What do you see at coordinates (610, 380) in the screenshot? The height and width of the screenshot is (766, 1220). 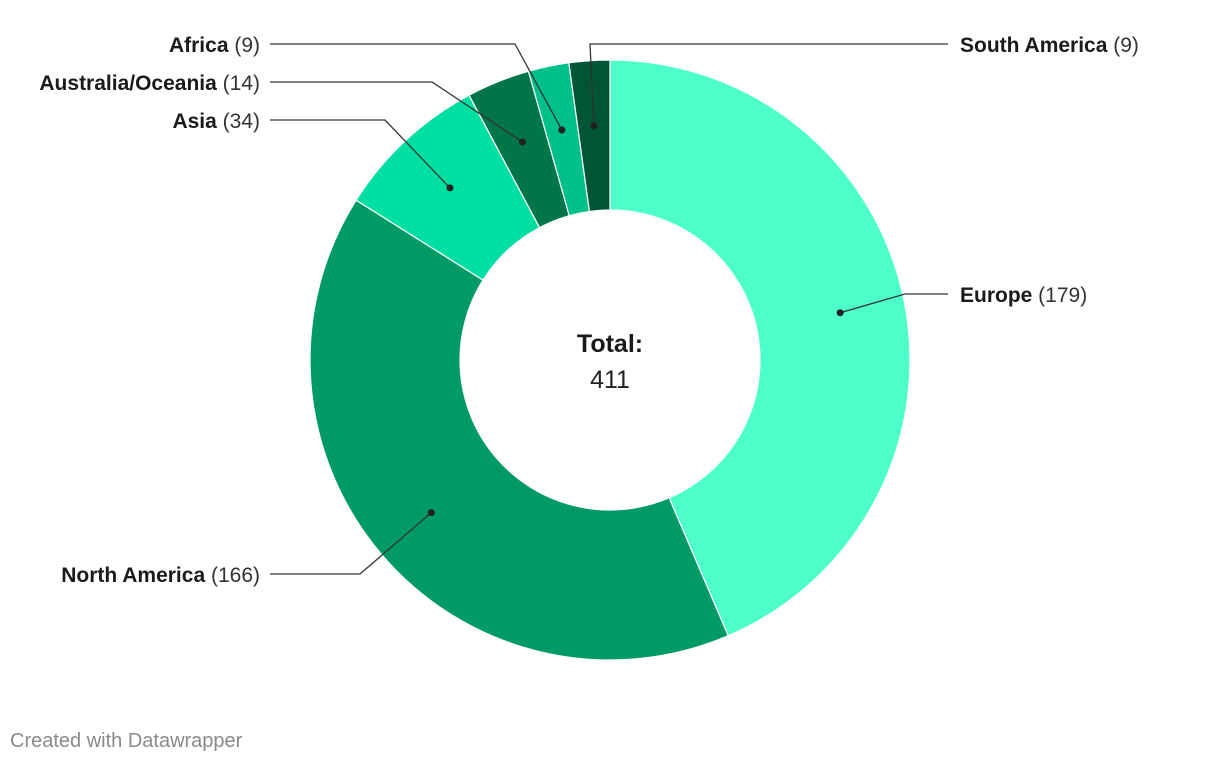 I see `center-total-value: 411` at bounding box center [610, 380].